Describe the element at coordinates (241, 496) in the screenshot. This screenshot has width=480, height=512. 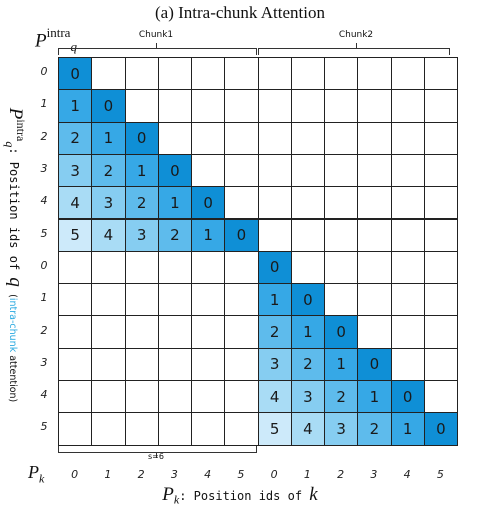
I see `x-axis-text: : Position ids of` at that location.